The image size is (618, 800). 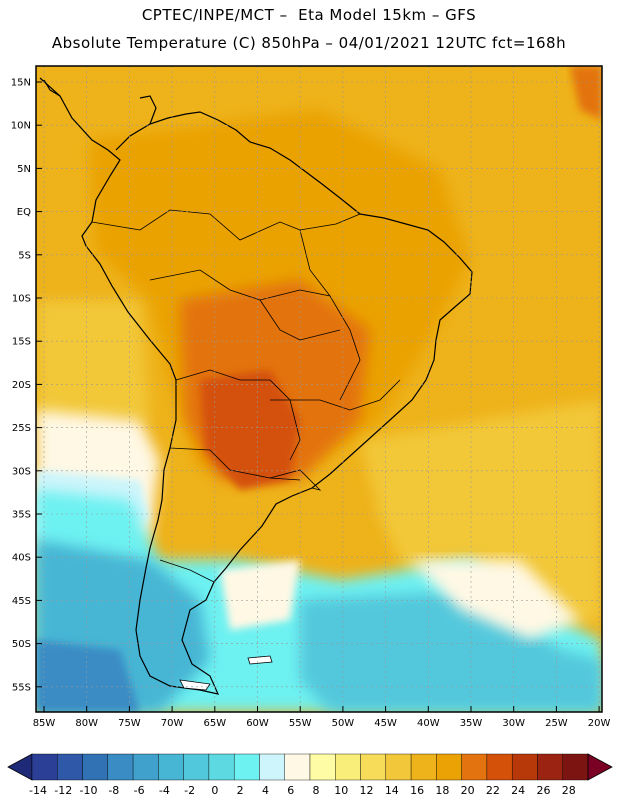 What do you see at coordinates (513, 723) in the screenshot?
I see `lon-label: 30W` at bounding box center [513, 723].